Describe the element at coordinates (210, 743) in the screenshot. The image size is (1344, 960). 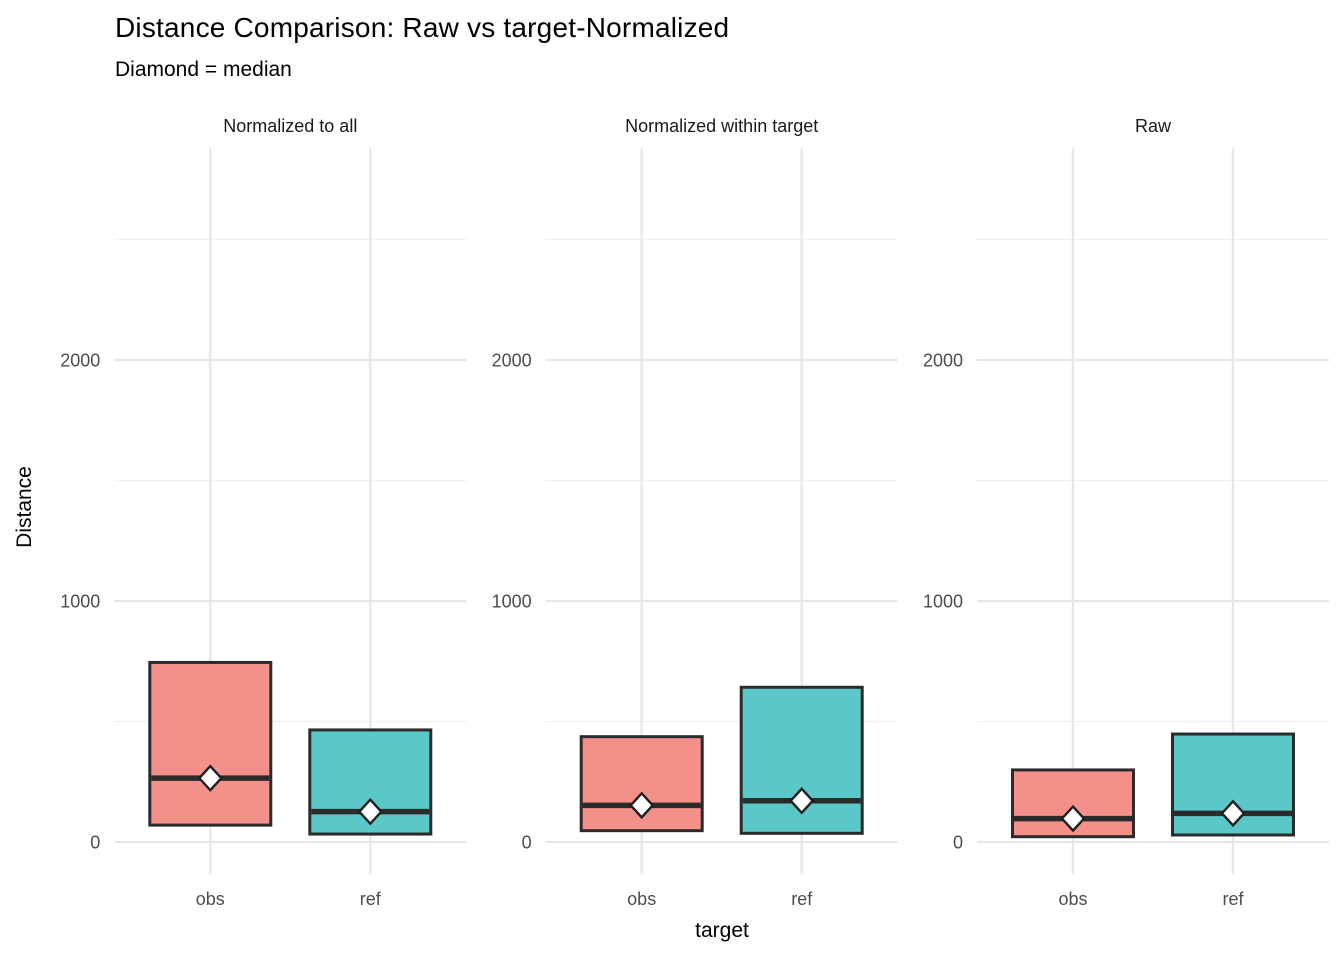
I see `crossbar-obs` at that location.